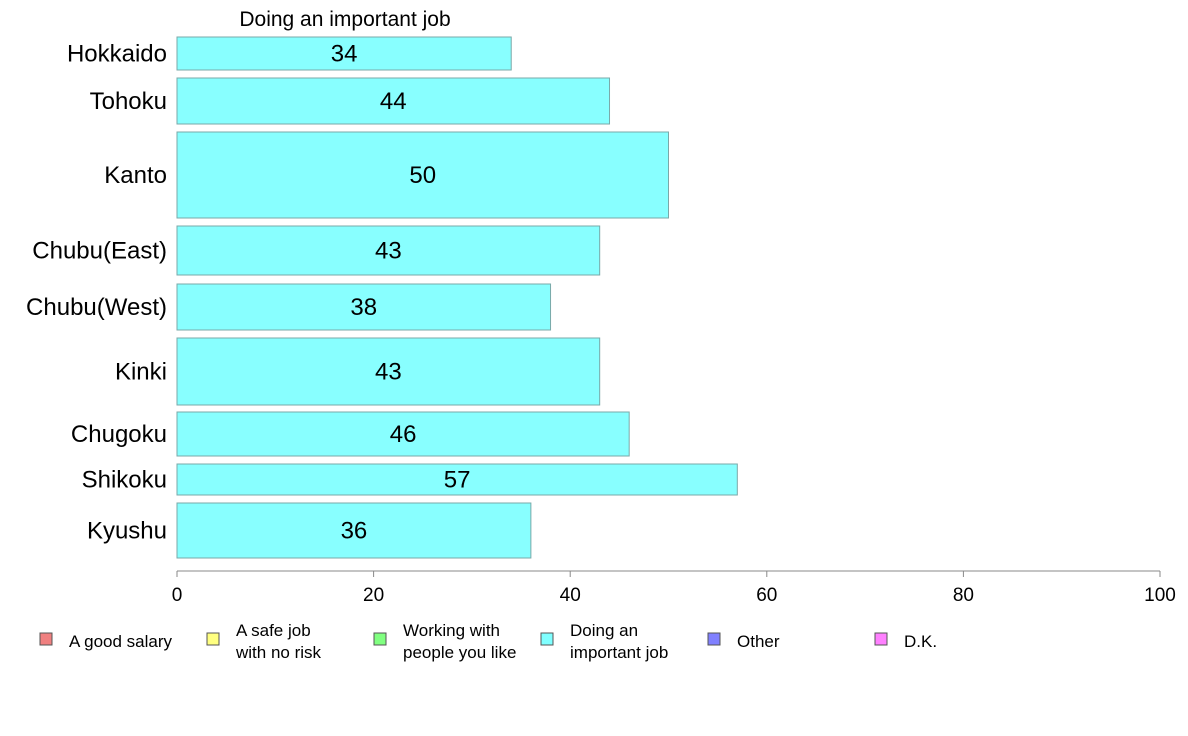 Image resolution: width=1188 pixels, height=736 pixels. What do you see at coordinates (119, 434) in the screenshot?
I see `category-label: Chugoku` at bounding box center [119, 434].